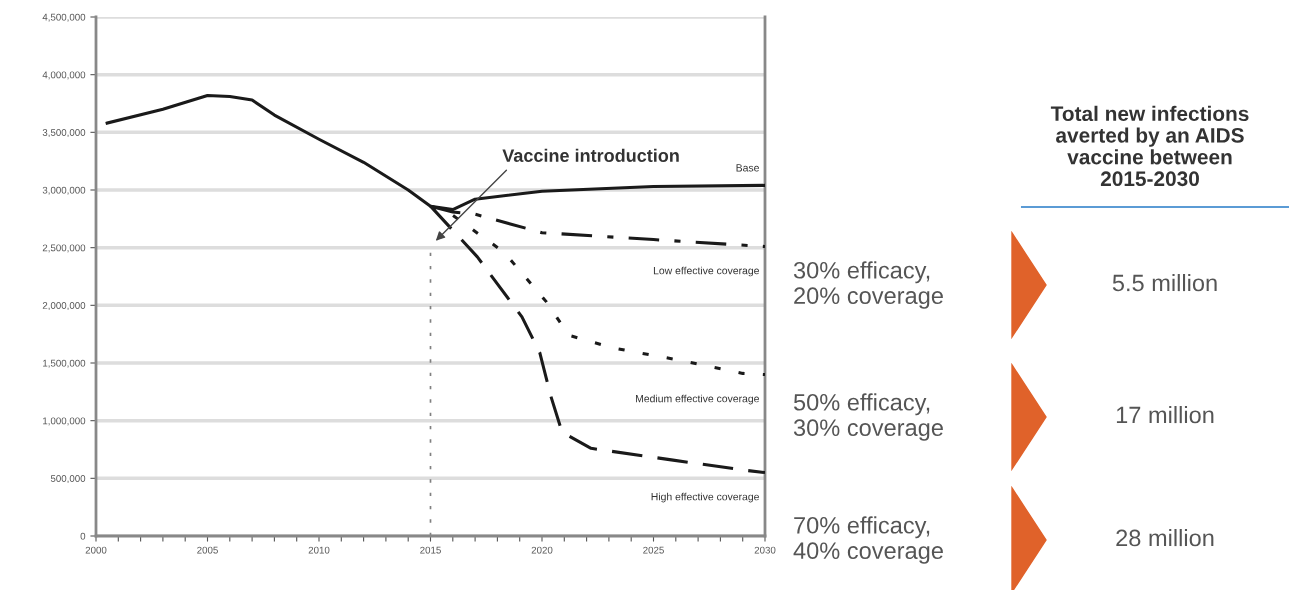 Image resolution: width=1289 pixels, height=590 pixels. What do you see at coordinates (1149, 146) in the screenshot?
I see `text: Total new infections averted by an AIDS vaccine between 2015-2030` at bounding box center [1149, 146].